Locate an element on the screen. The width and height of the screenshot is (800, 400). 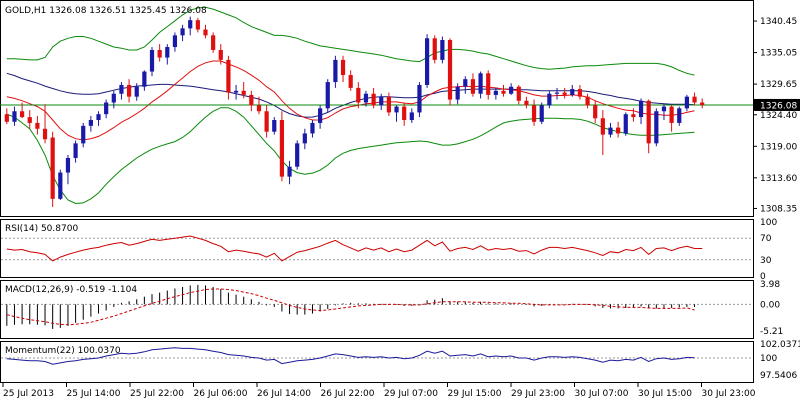
rsi-panel is located at coordinates (377, 248).